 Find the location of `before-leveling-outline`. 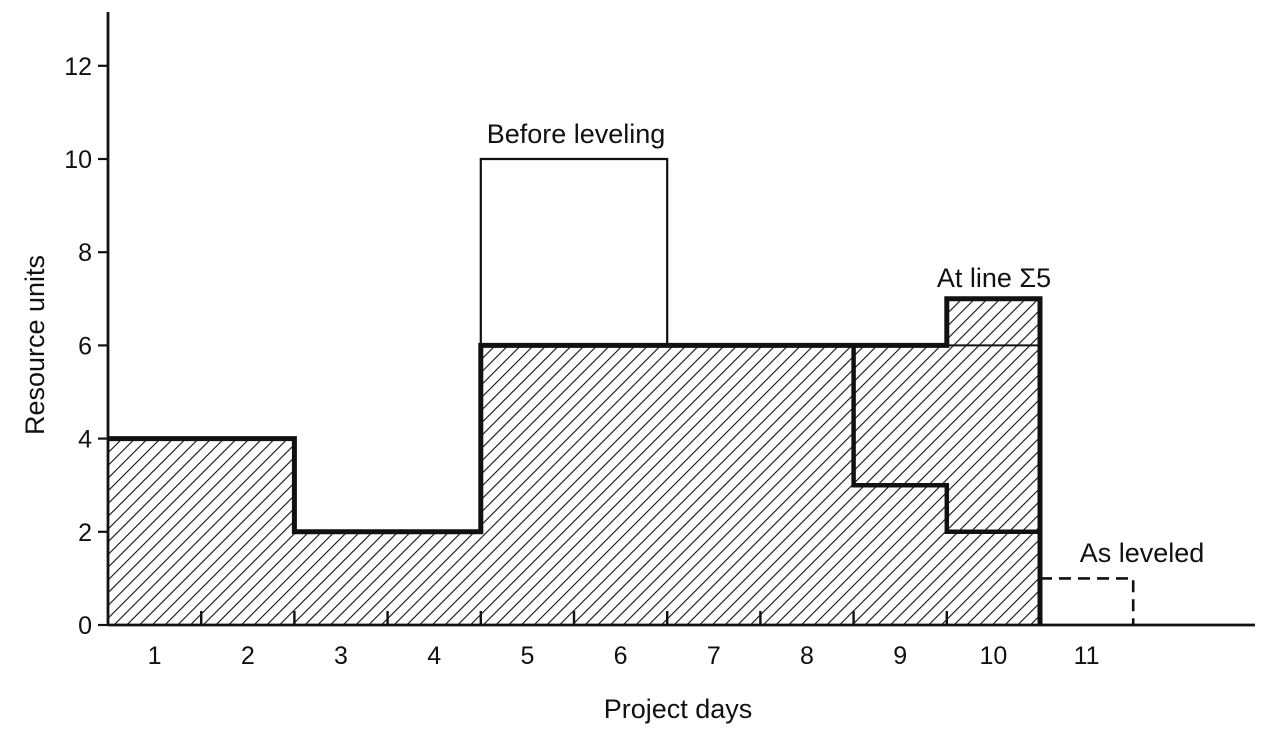

before-leveling-outline is located at coordinates (574, 251).